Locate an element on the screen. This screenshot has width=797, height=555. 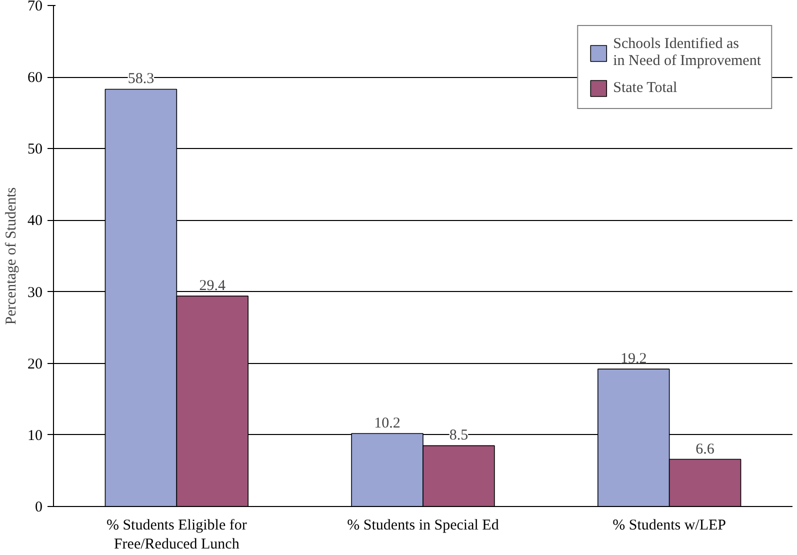
data-label: 10.2 is located at coordinates (387, 423).